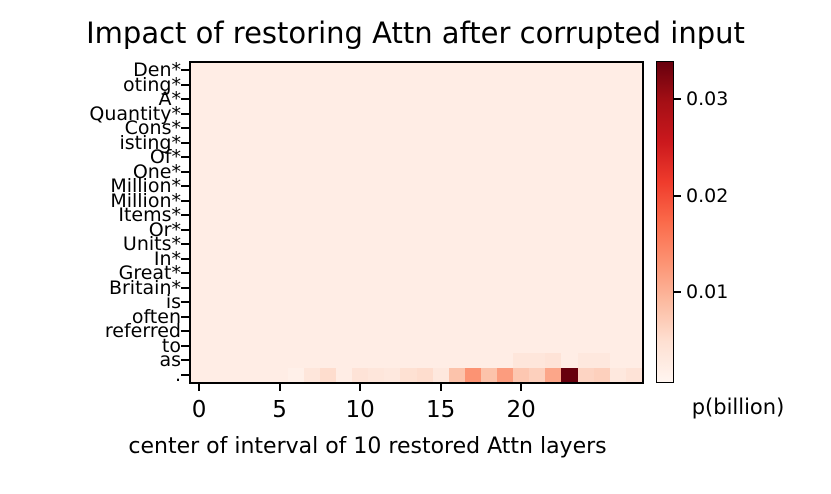  What do you see at coordinates (149, 273) in the screenshot?
I see `y-tick-label: Great*` at bounding box center [149, 273].